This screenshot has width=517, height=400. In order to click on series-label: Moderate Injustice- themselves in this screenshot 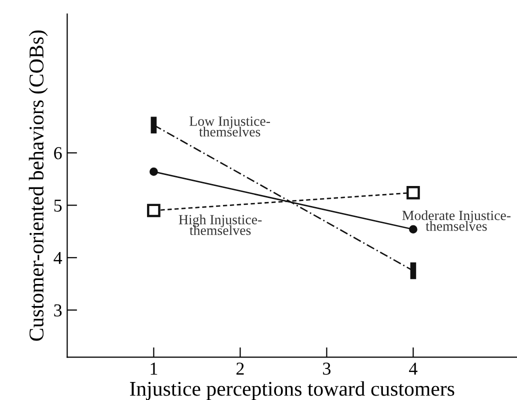, I will do `click(456, 220)`.